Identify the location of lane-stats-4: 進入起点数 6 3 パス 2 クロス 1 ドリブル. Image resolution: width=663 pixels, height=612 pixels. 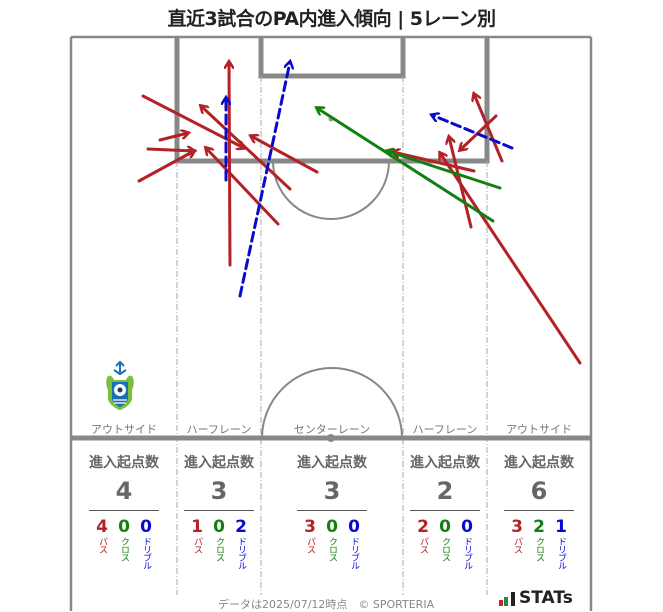
(539, 510).